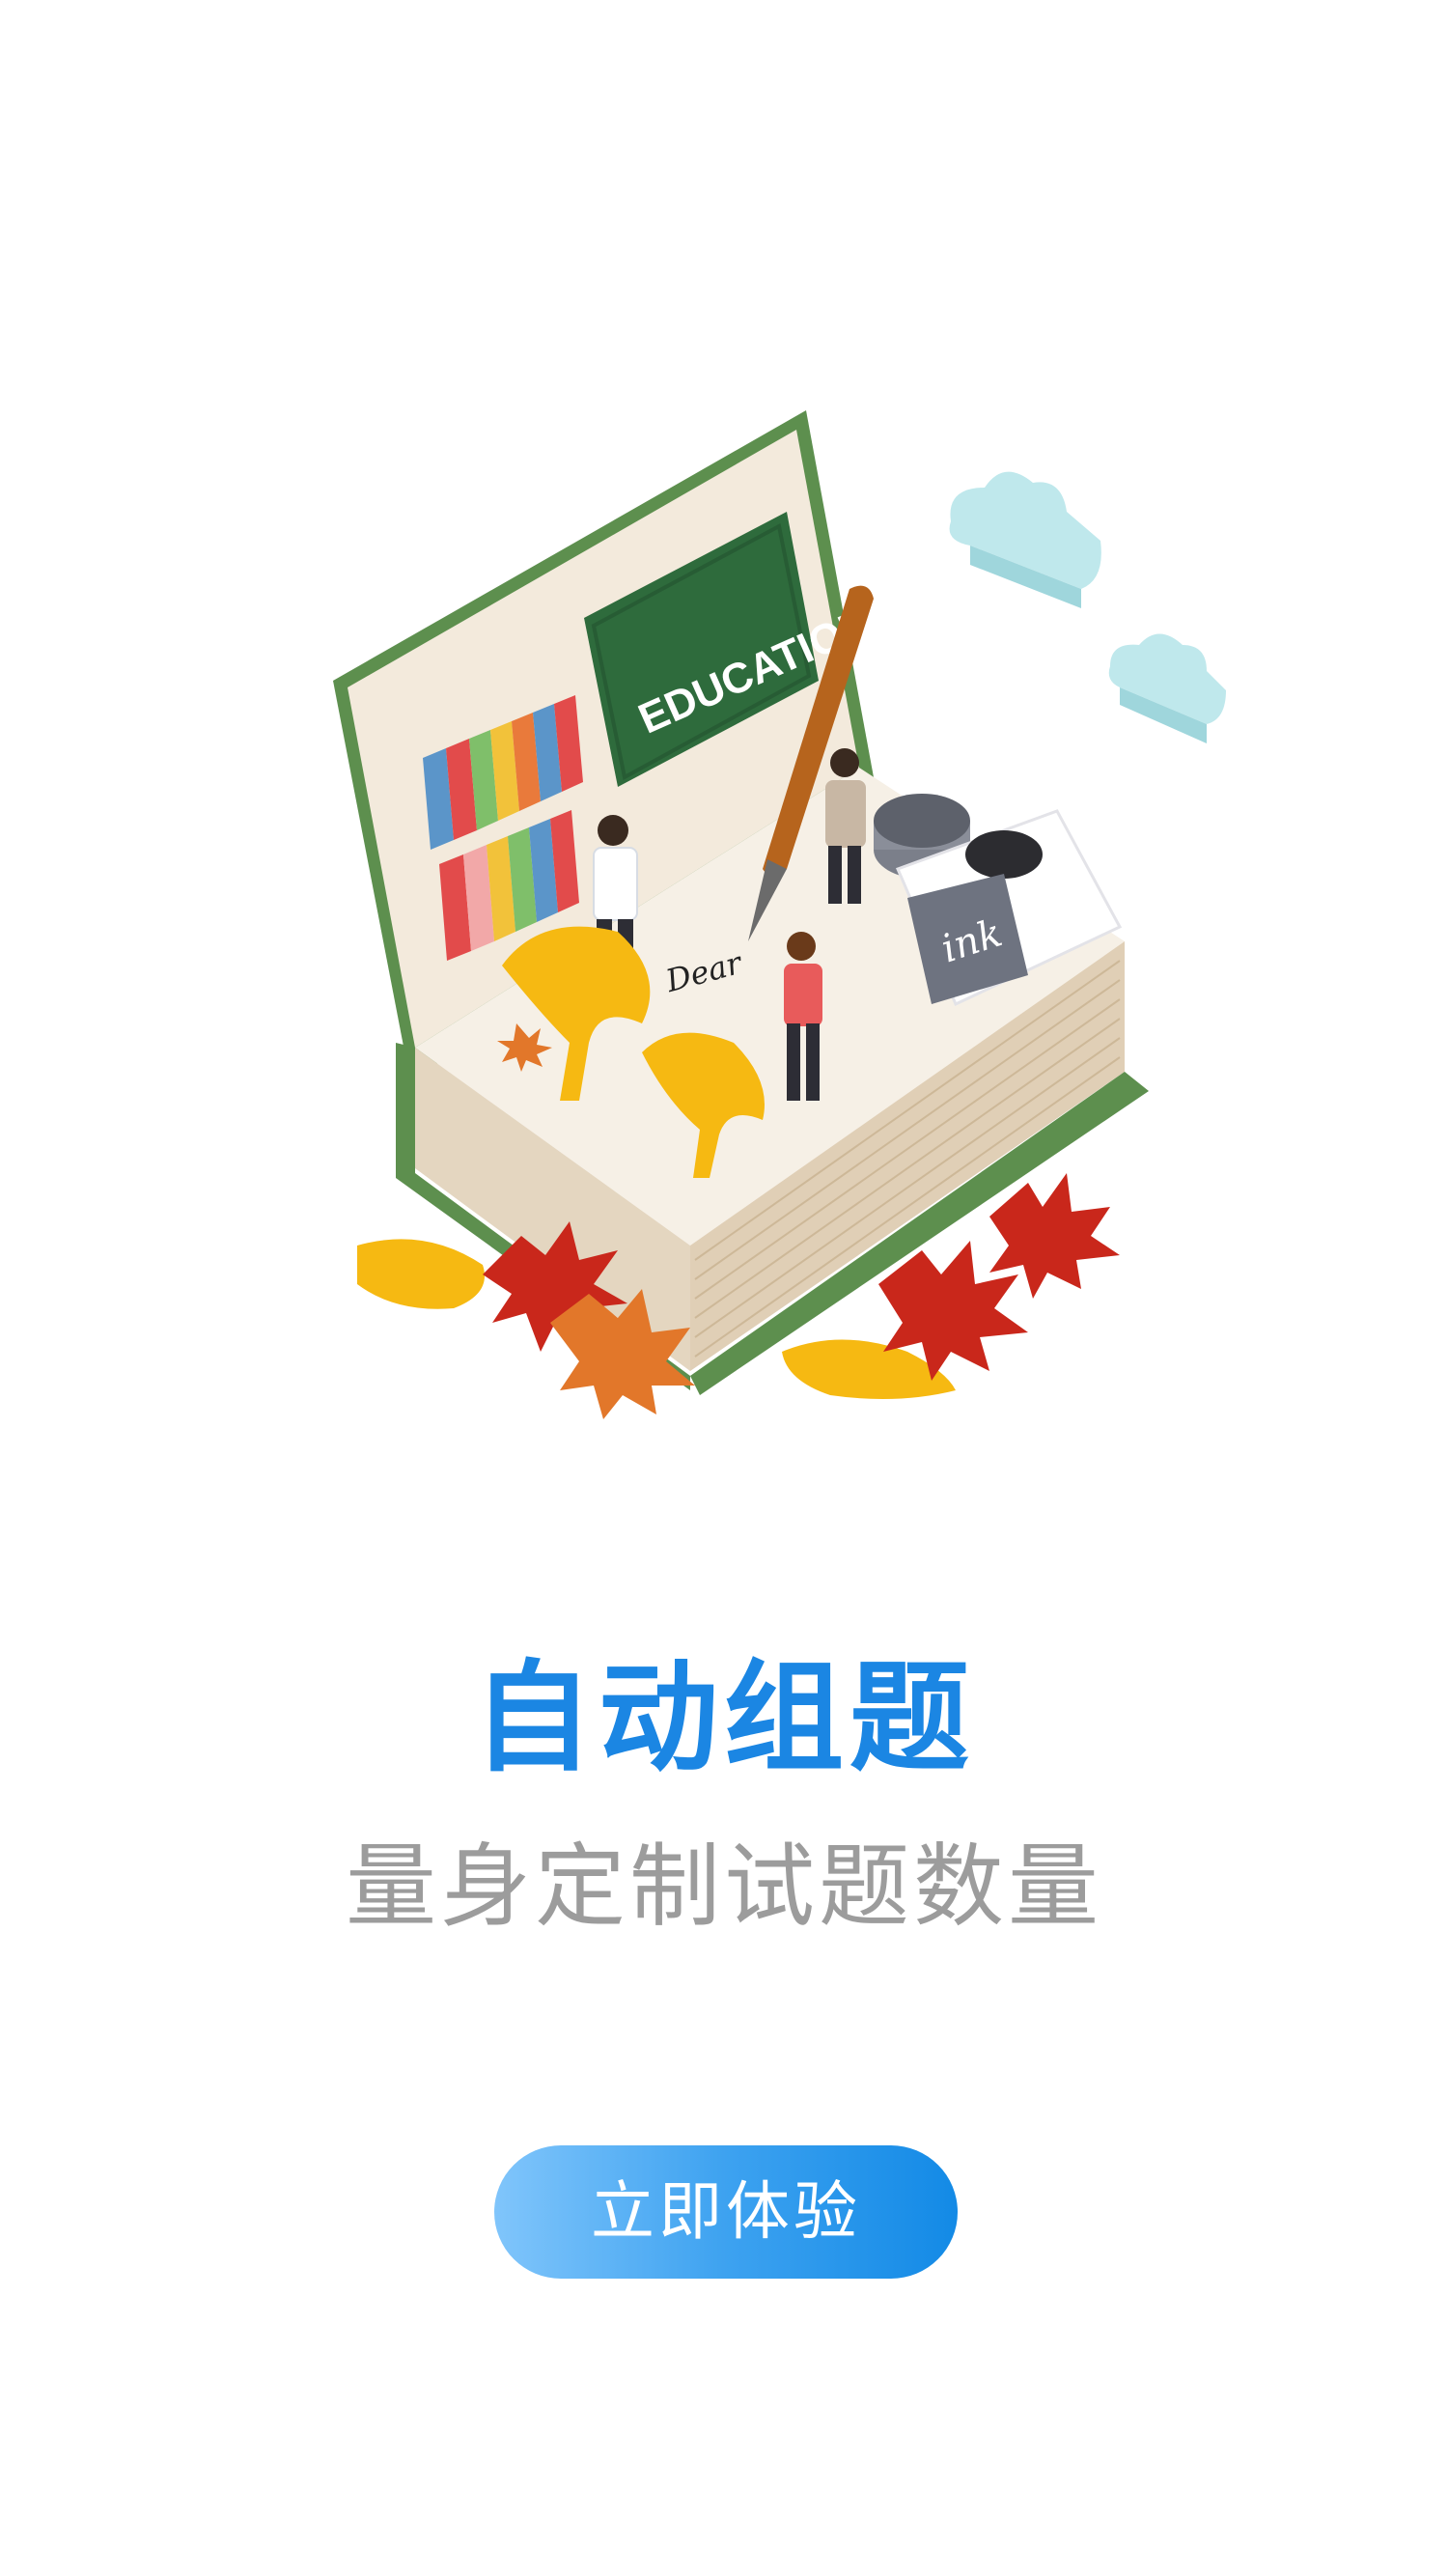  What do you see at coordinates (724, 1718) in the screenshot?
I see `page-title: 自动组题` at bounding box center [724, 1718].